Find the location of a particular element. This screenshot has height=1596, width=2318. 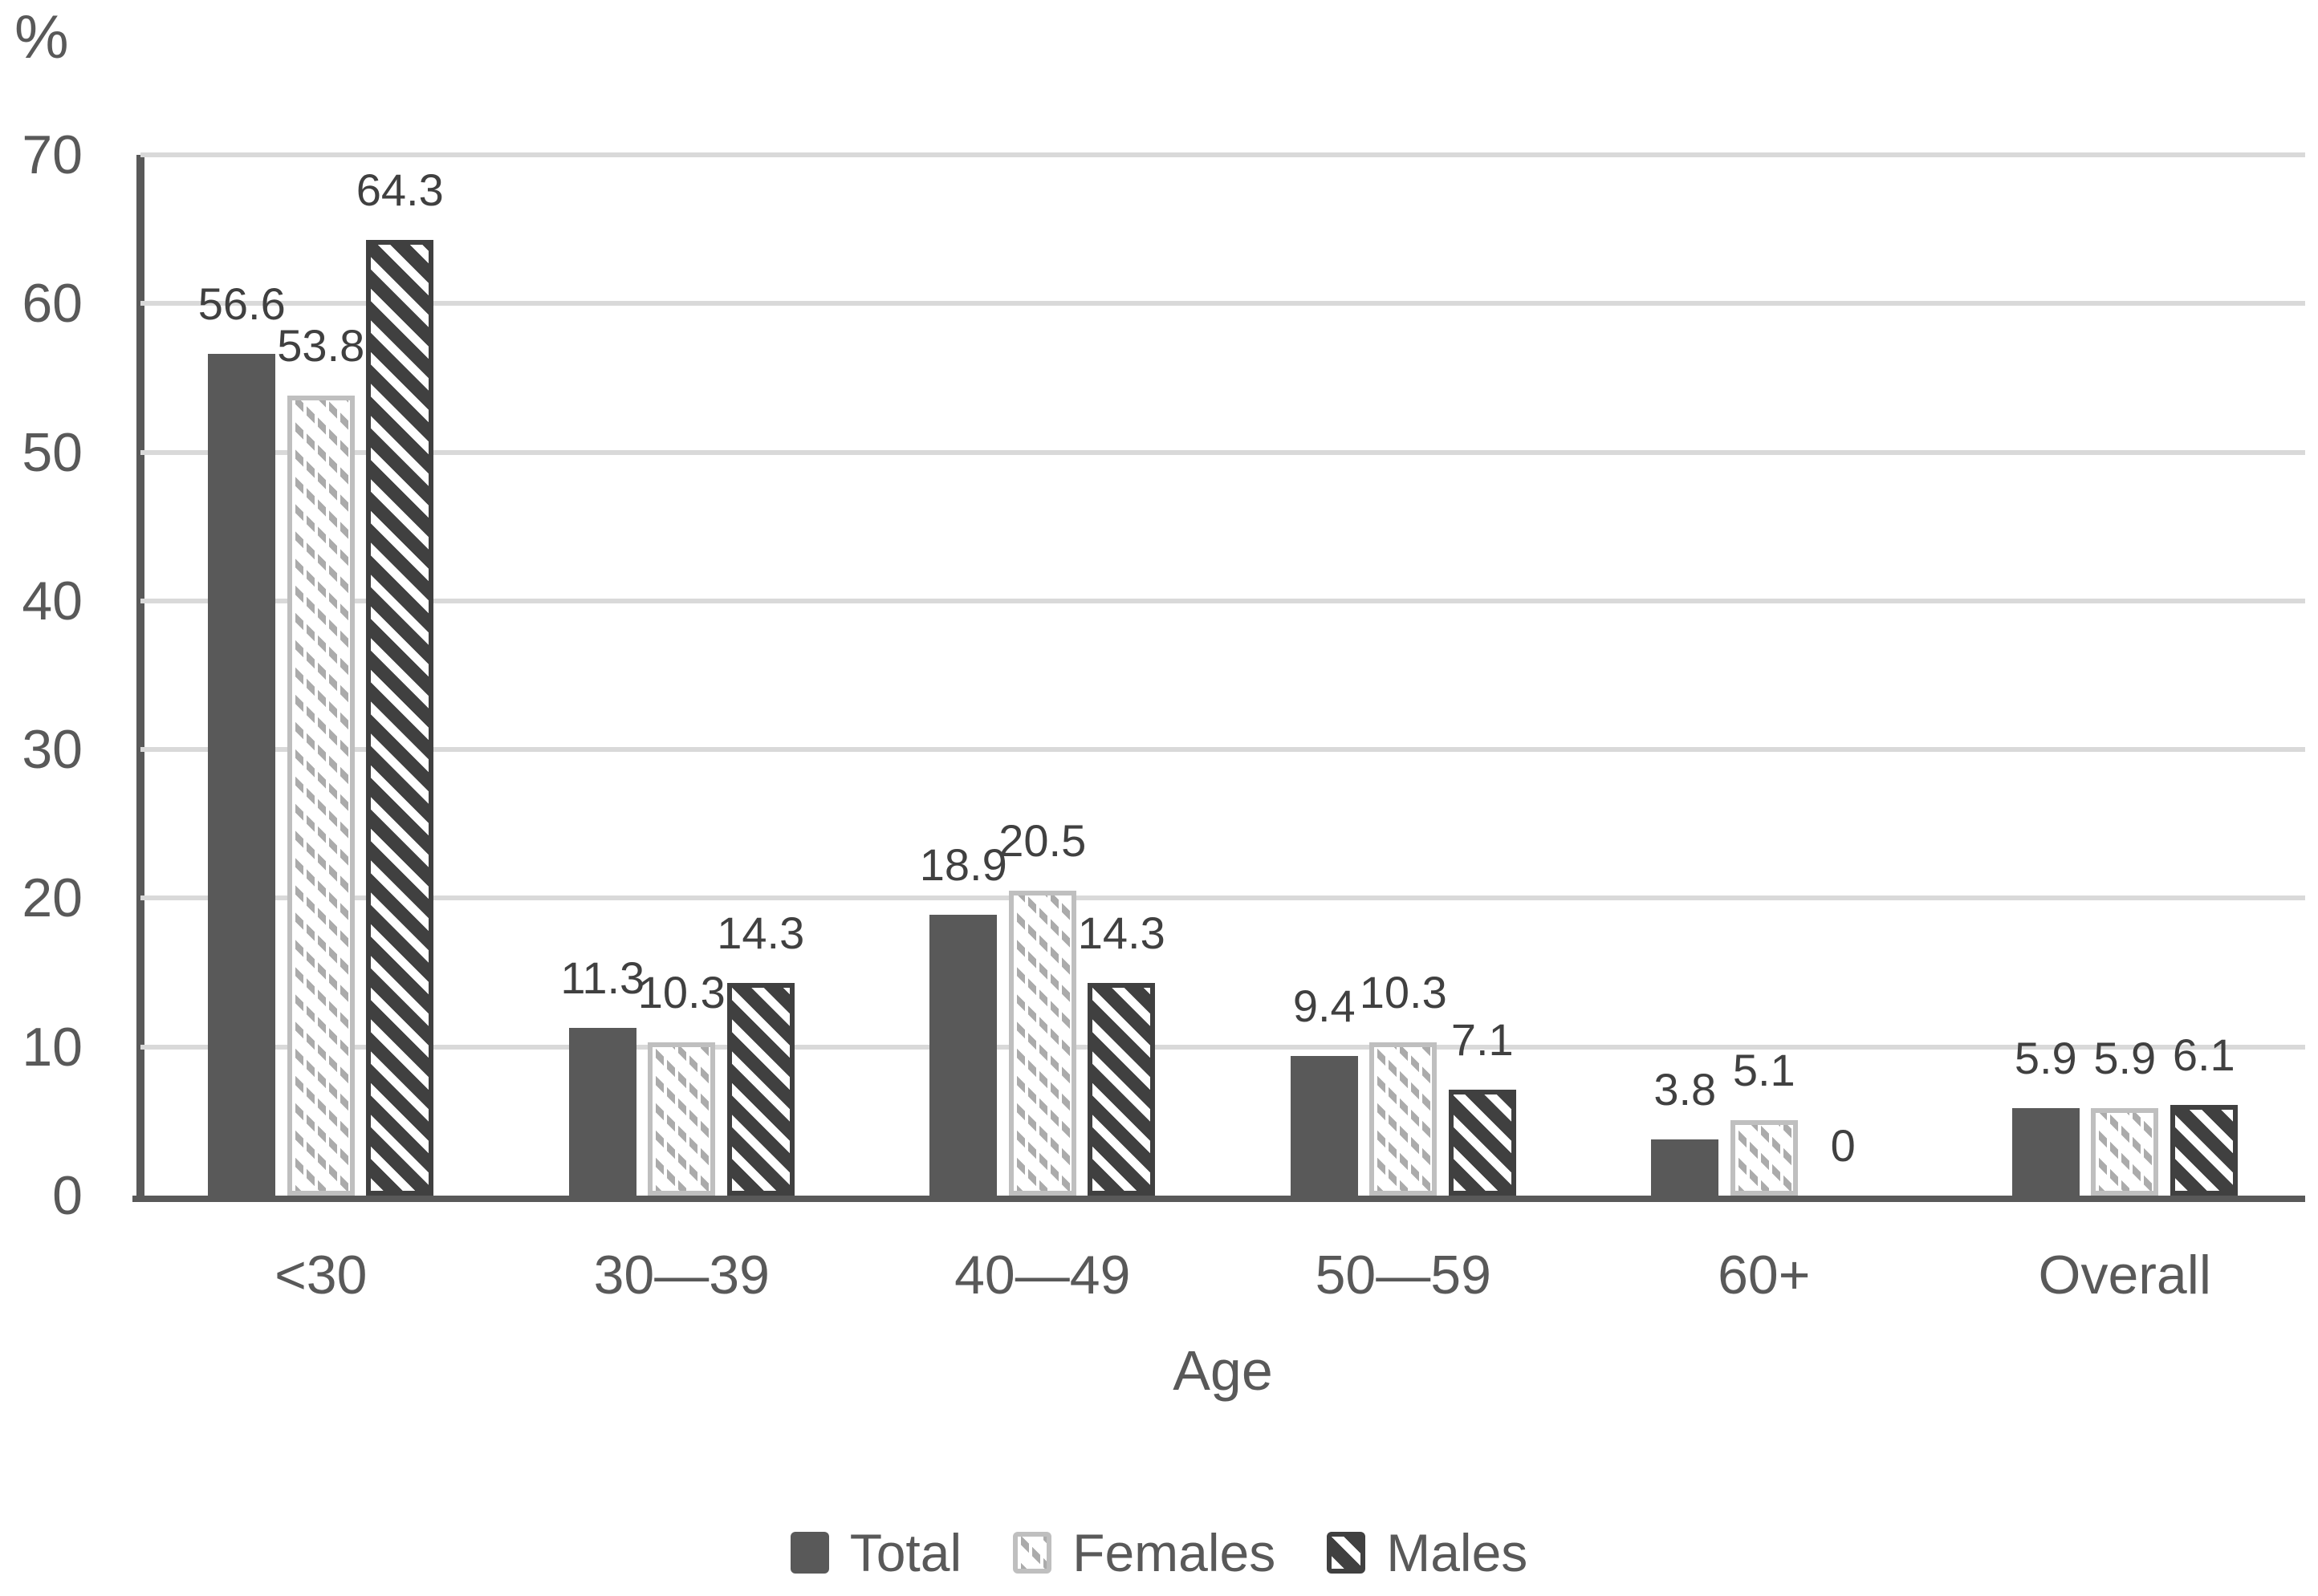

legend-item-females: Females is located at coordinates (1144, 1553).